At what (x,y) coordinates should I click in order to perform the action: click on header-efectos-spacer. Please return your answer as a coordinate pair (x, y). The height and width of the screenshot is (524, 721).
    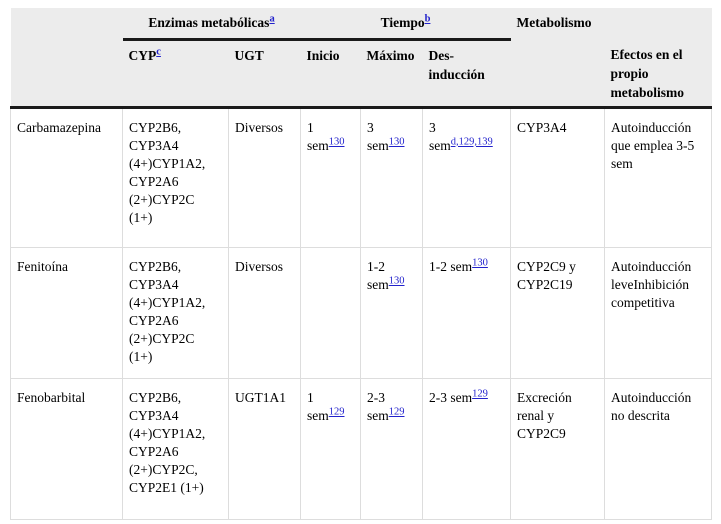
    Looking at the image, I should click on (658, 24).